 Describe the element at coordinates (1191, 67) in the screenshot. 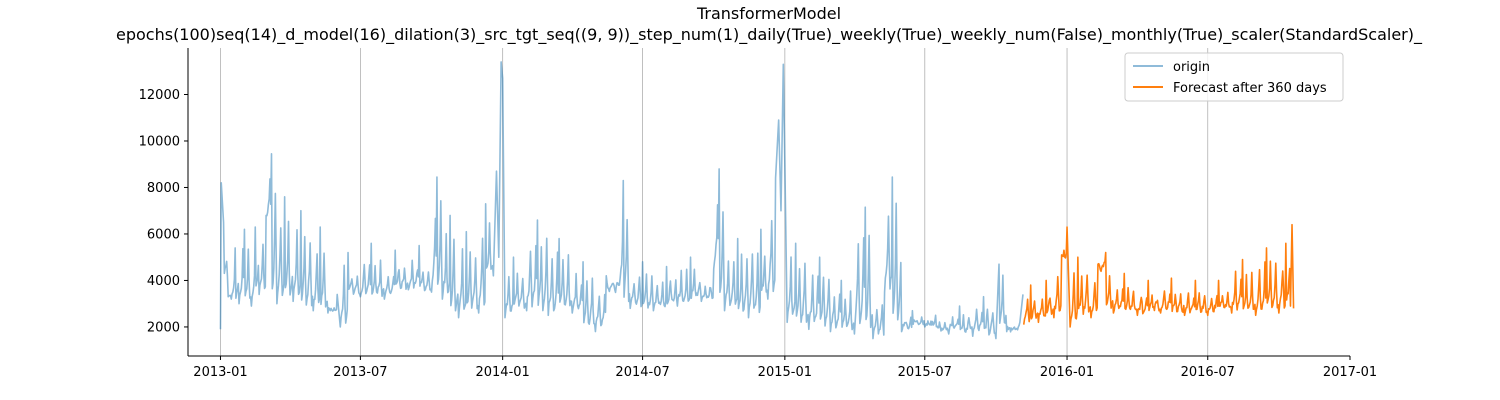

I see `legend-label-origin: origin` at that location.